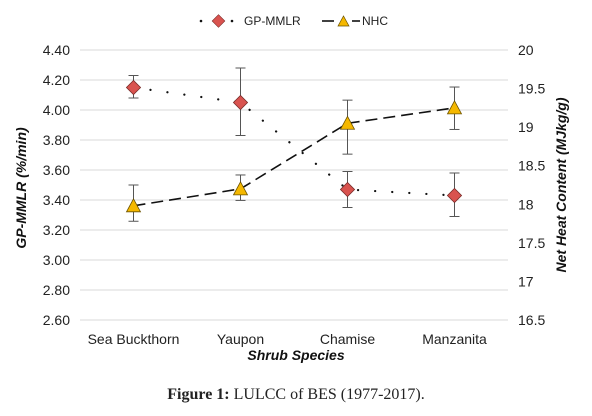  What do you see at coordinates (56, 320) in the screenshot?
I see `left-tick-label: 2.60` at bounding box center [56, 320].